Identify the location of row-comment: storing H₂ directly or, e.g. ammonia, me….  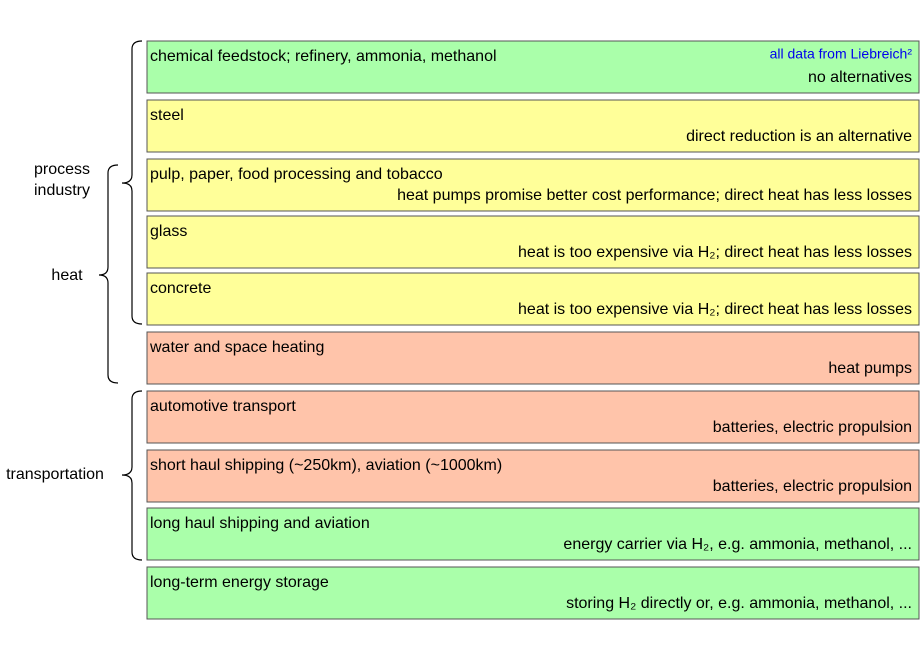
(739, 603).